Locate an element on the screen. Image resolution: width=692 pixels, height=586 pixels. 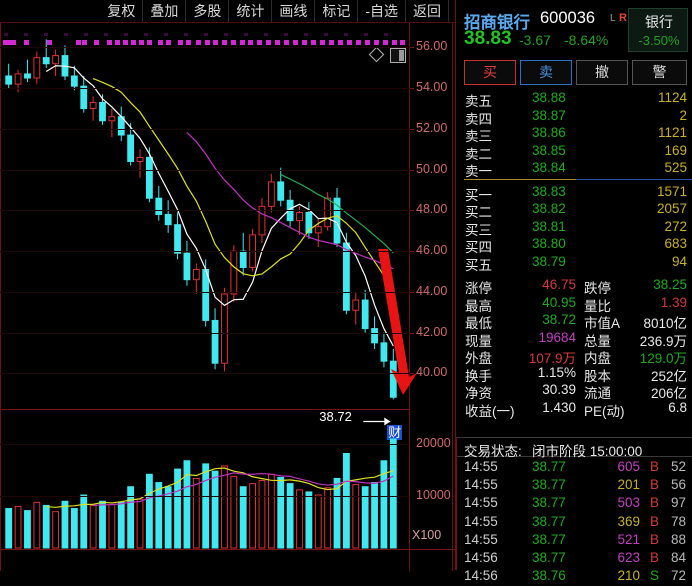
bid-volume: 272 is located at coordinates (675, 226).